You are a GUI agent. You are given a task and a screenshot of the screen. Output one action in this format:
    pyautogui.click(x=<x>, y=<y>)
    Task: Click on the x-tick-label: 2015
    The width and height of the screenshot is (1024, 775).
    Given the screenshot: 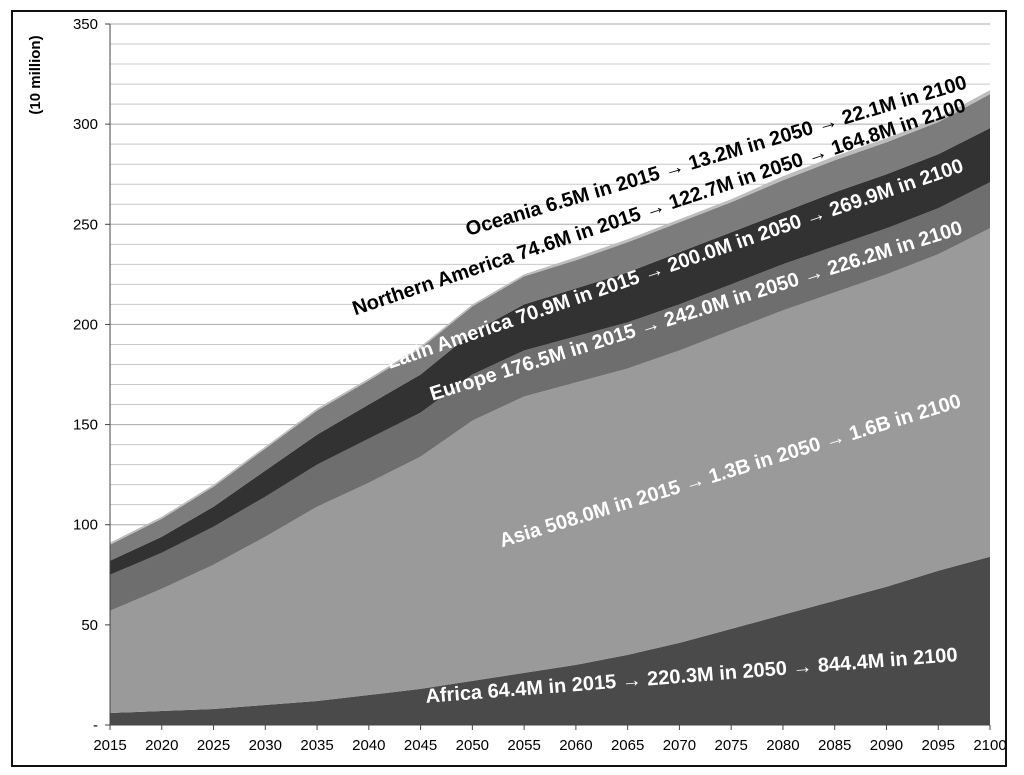 What is the action you would take?
    pyautogui.click(x=109, y=745)
    